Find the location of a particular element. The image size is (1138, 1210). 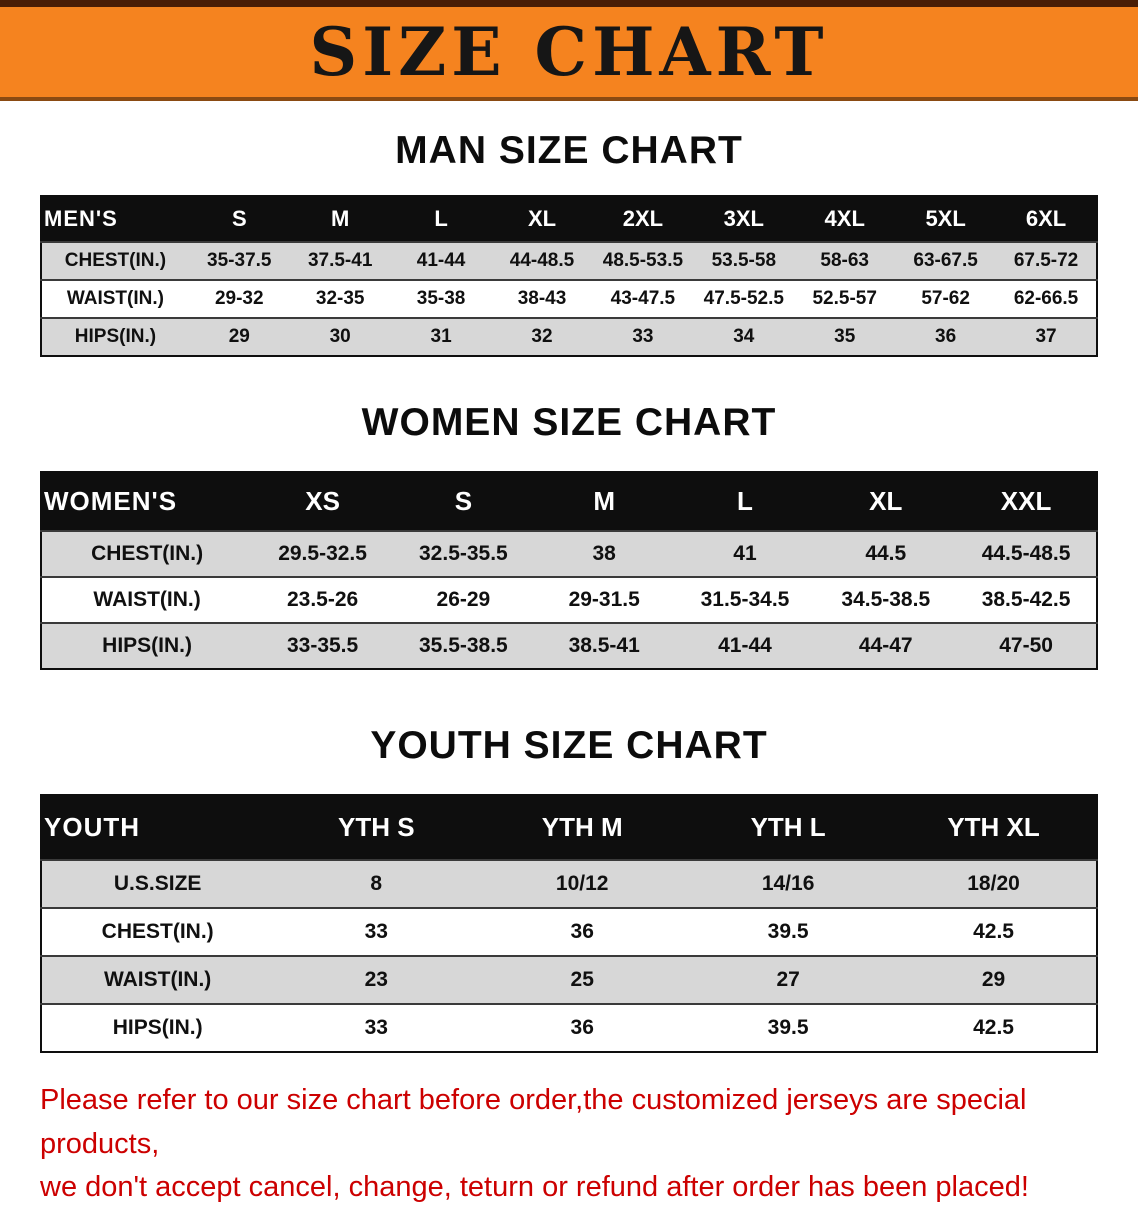

cell: 35-37.5 is located at coordinates (239, 260).